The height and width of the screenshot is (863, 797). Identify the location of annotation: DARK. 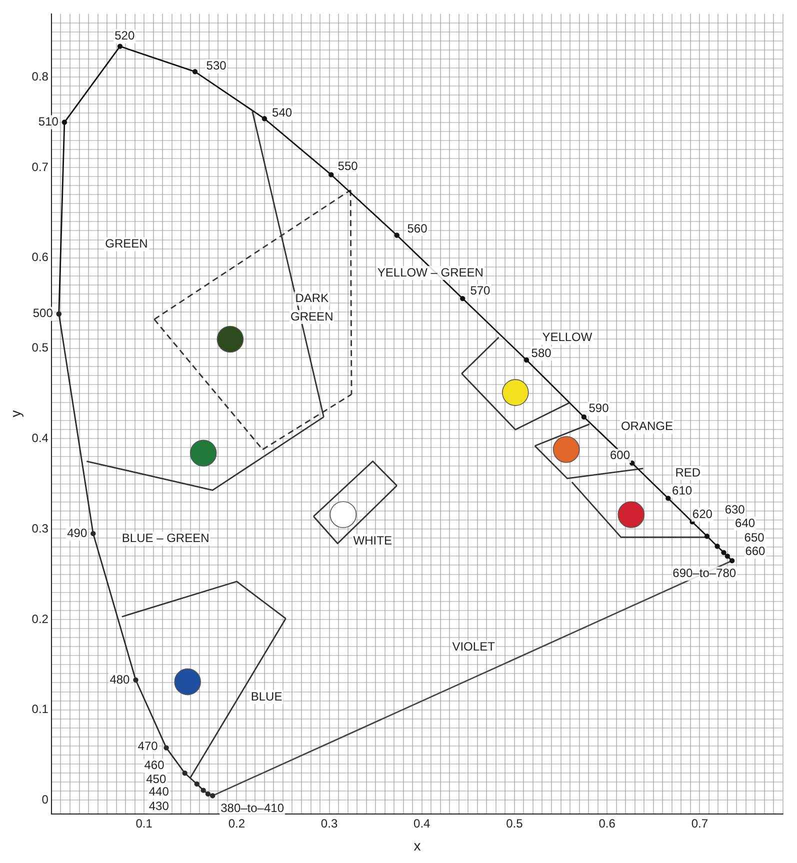
(312, 297).